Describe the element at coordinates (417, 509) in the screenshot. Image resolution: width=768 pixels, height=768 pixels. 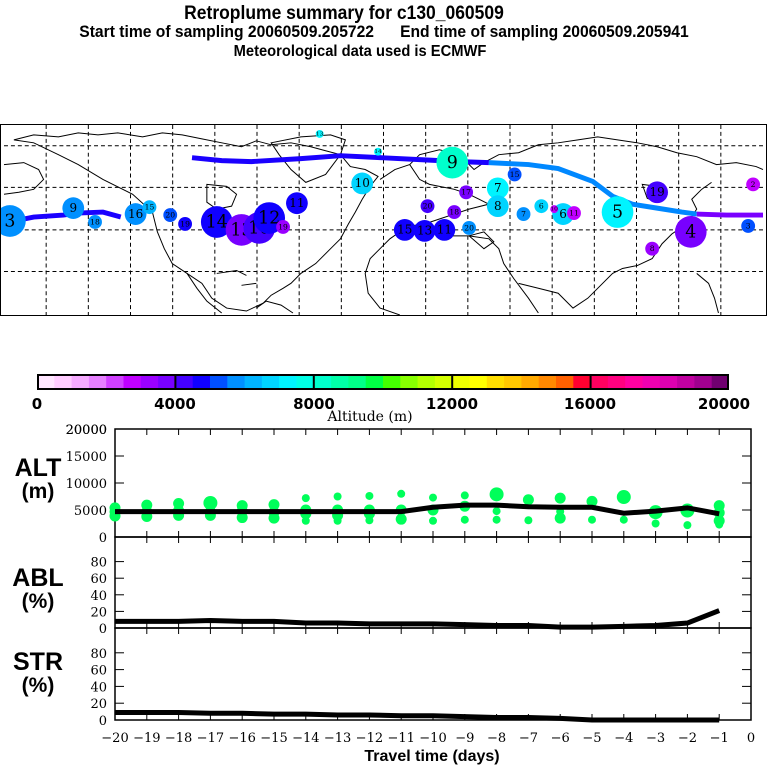
I see `alt-mean-line` at that location.